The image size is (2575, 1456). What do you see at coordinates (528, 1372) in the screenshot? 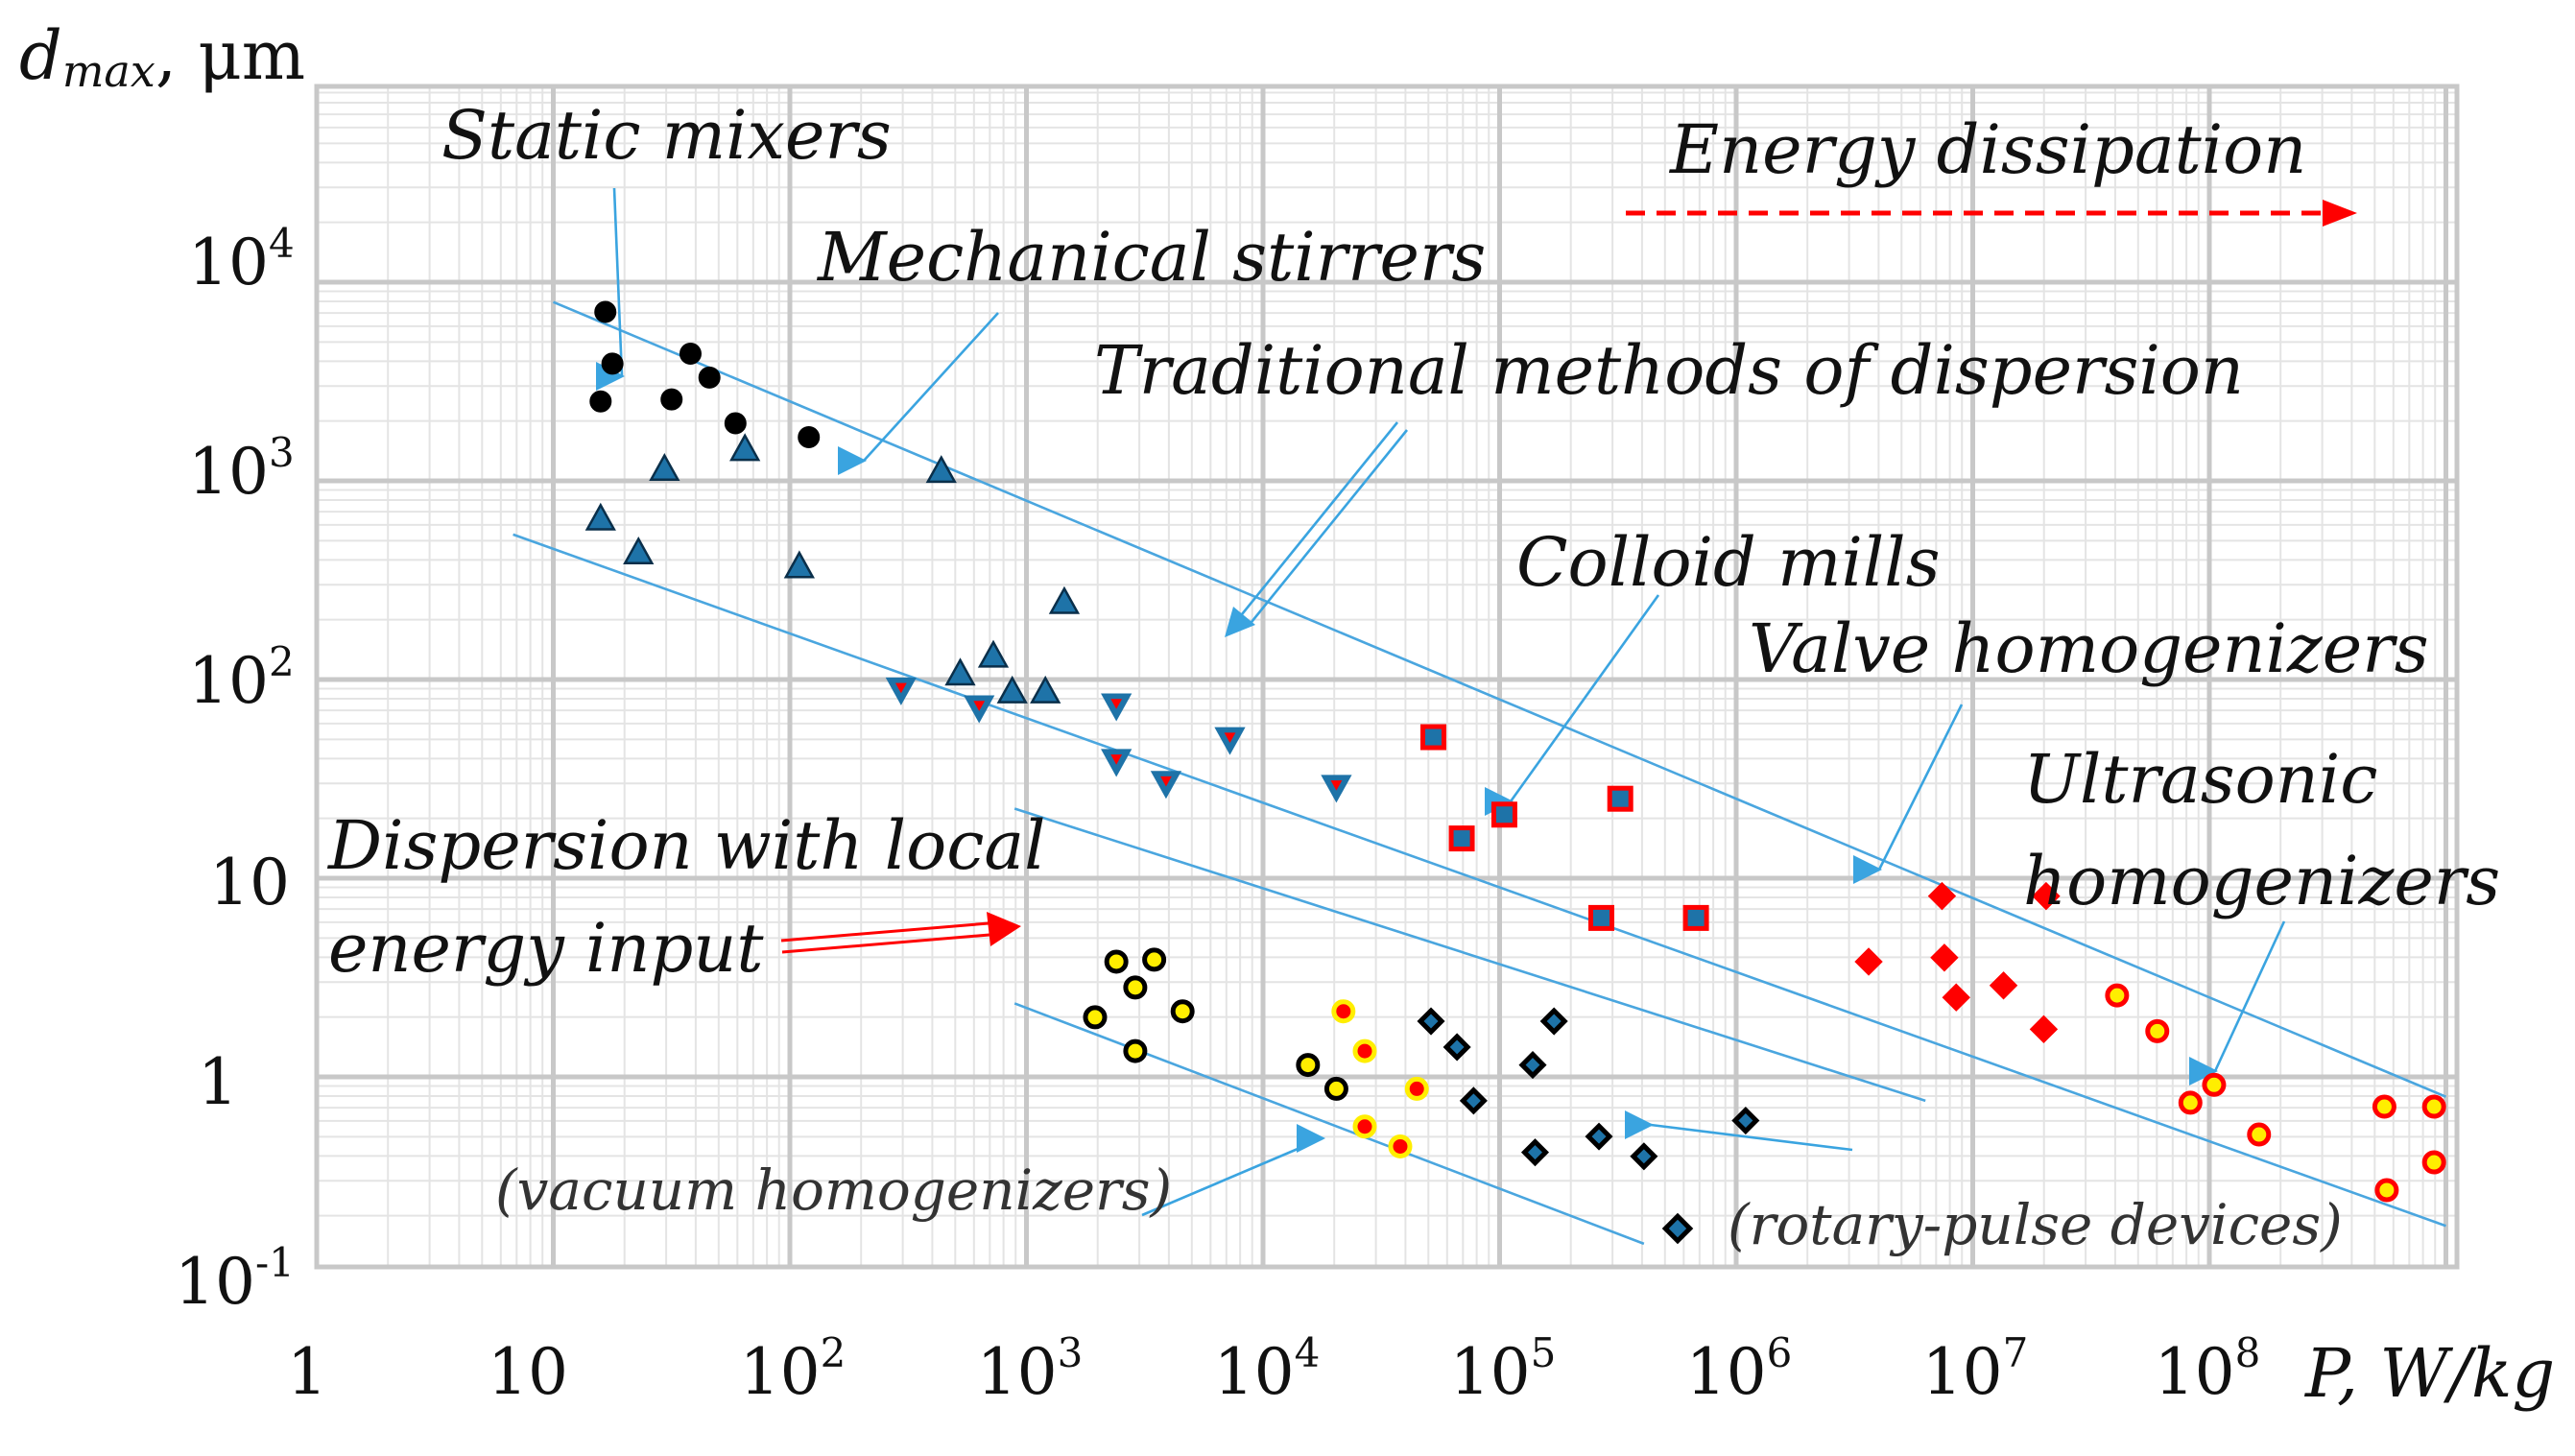
I see `x-tick-1: 10` at bounding box center [528, 1372].